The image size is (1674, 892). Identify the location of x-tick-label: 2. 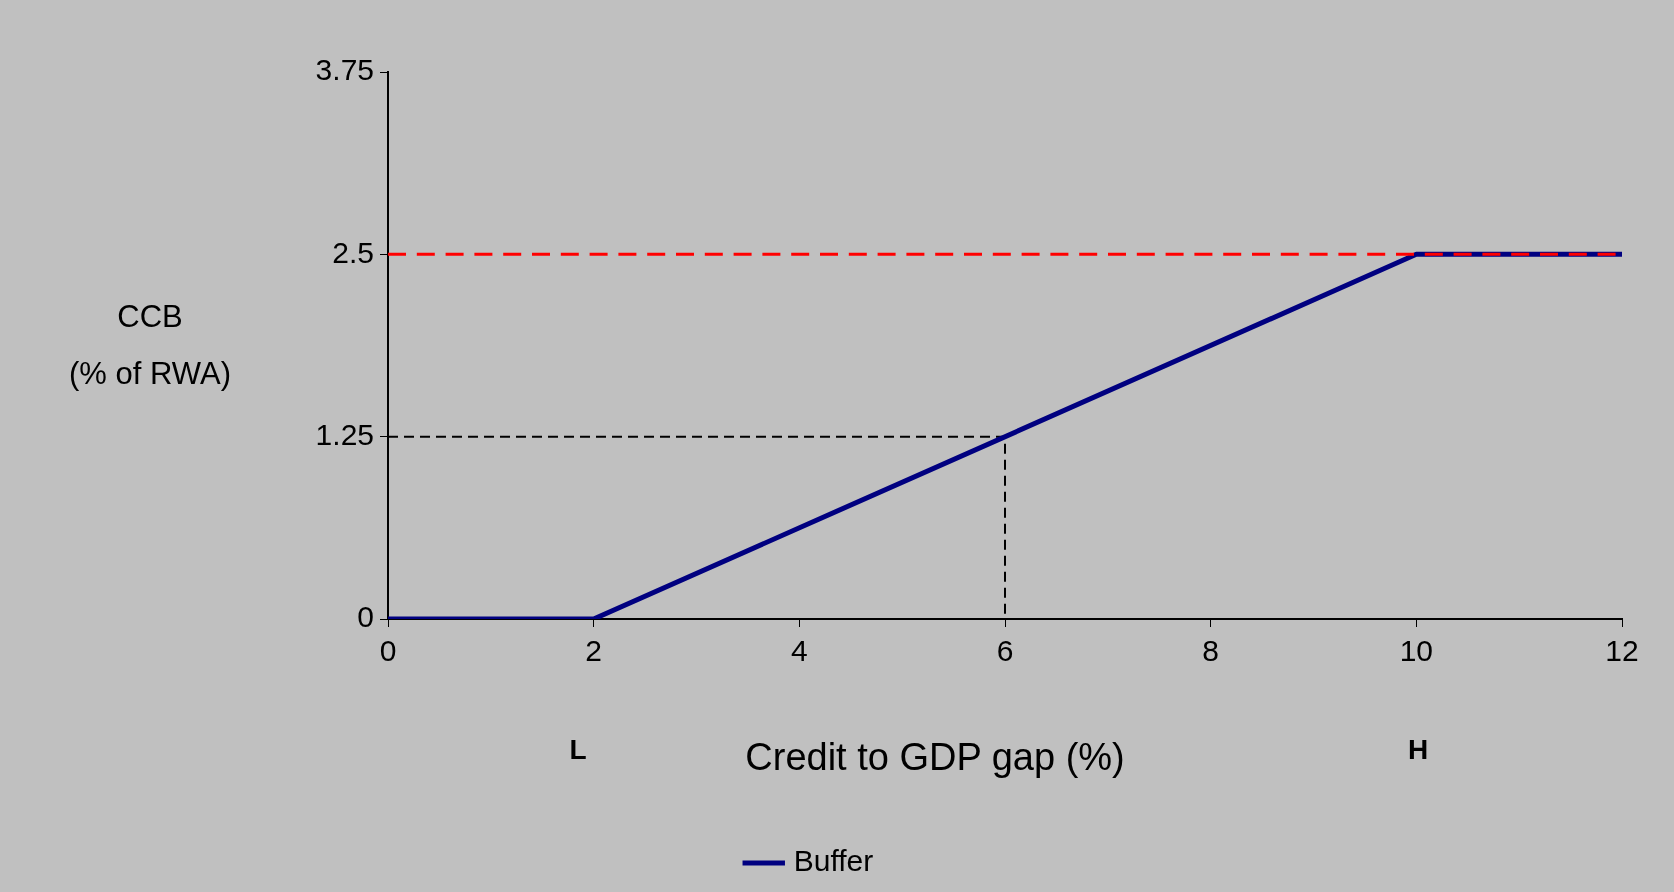
(594, 651).